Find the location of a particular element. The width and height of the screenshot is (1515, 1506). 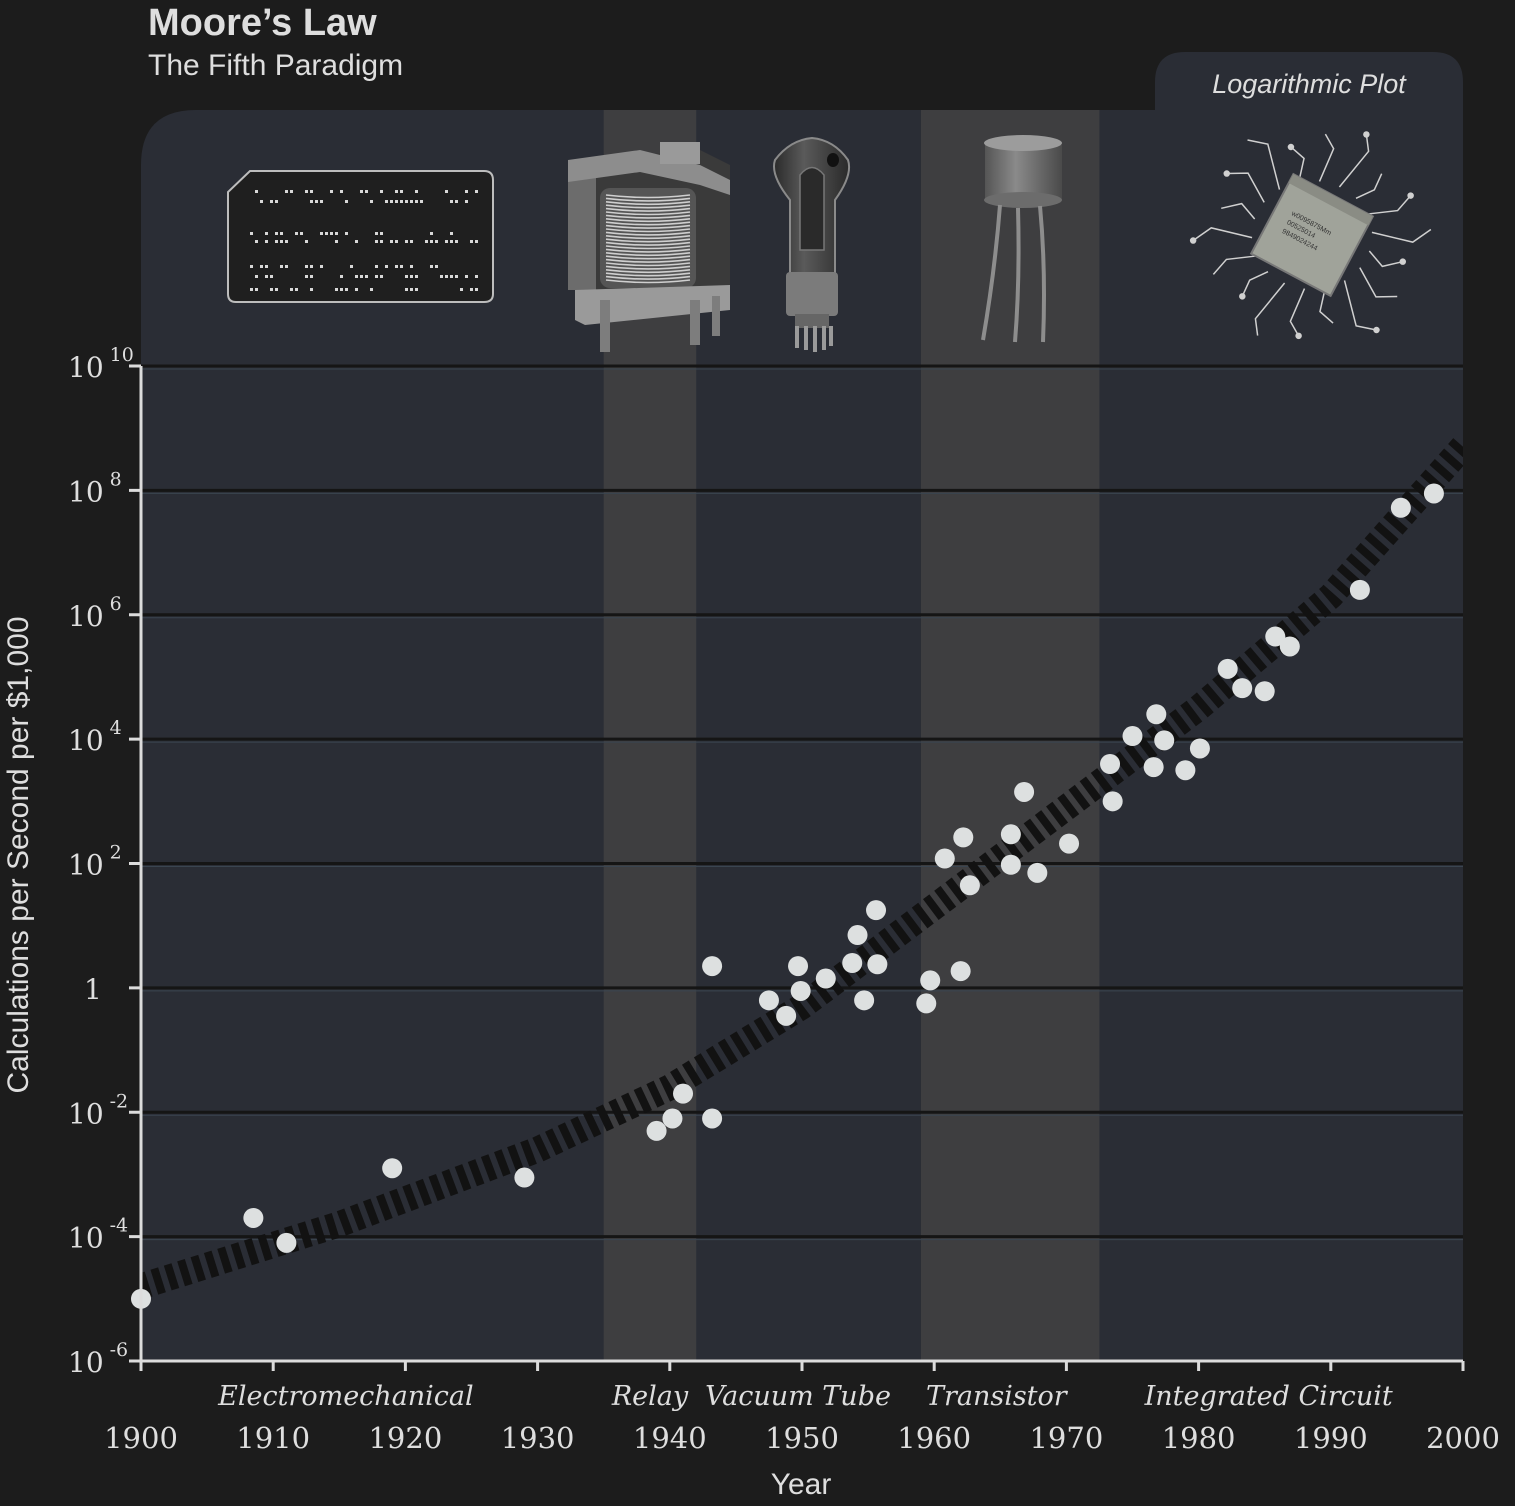

y-tick-label-5: 10 4 is located at coordinates (95, 737).